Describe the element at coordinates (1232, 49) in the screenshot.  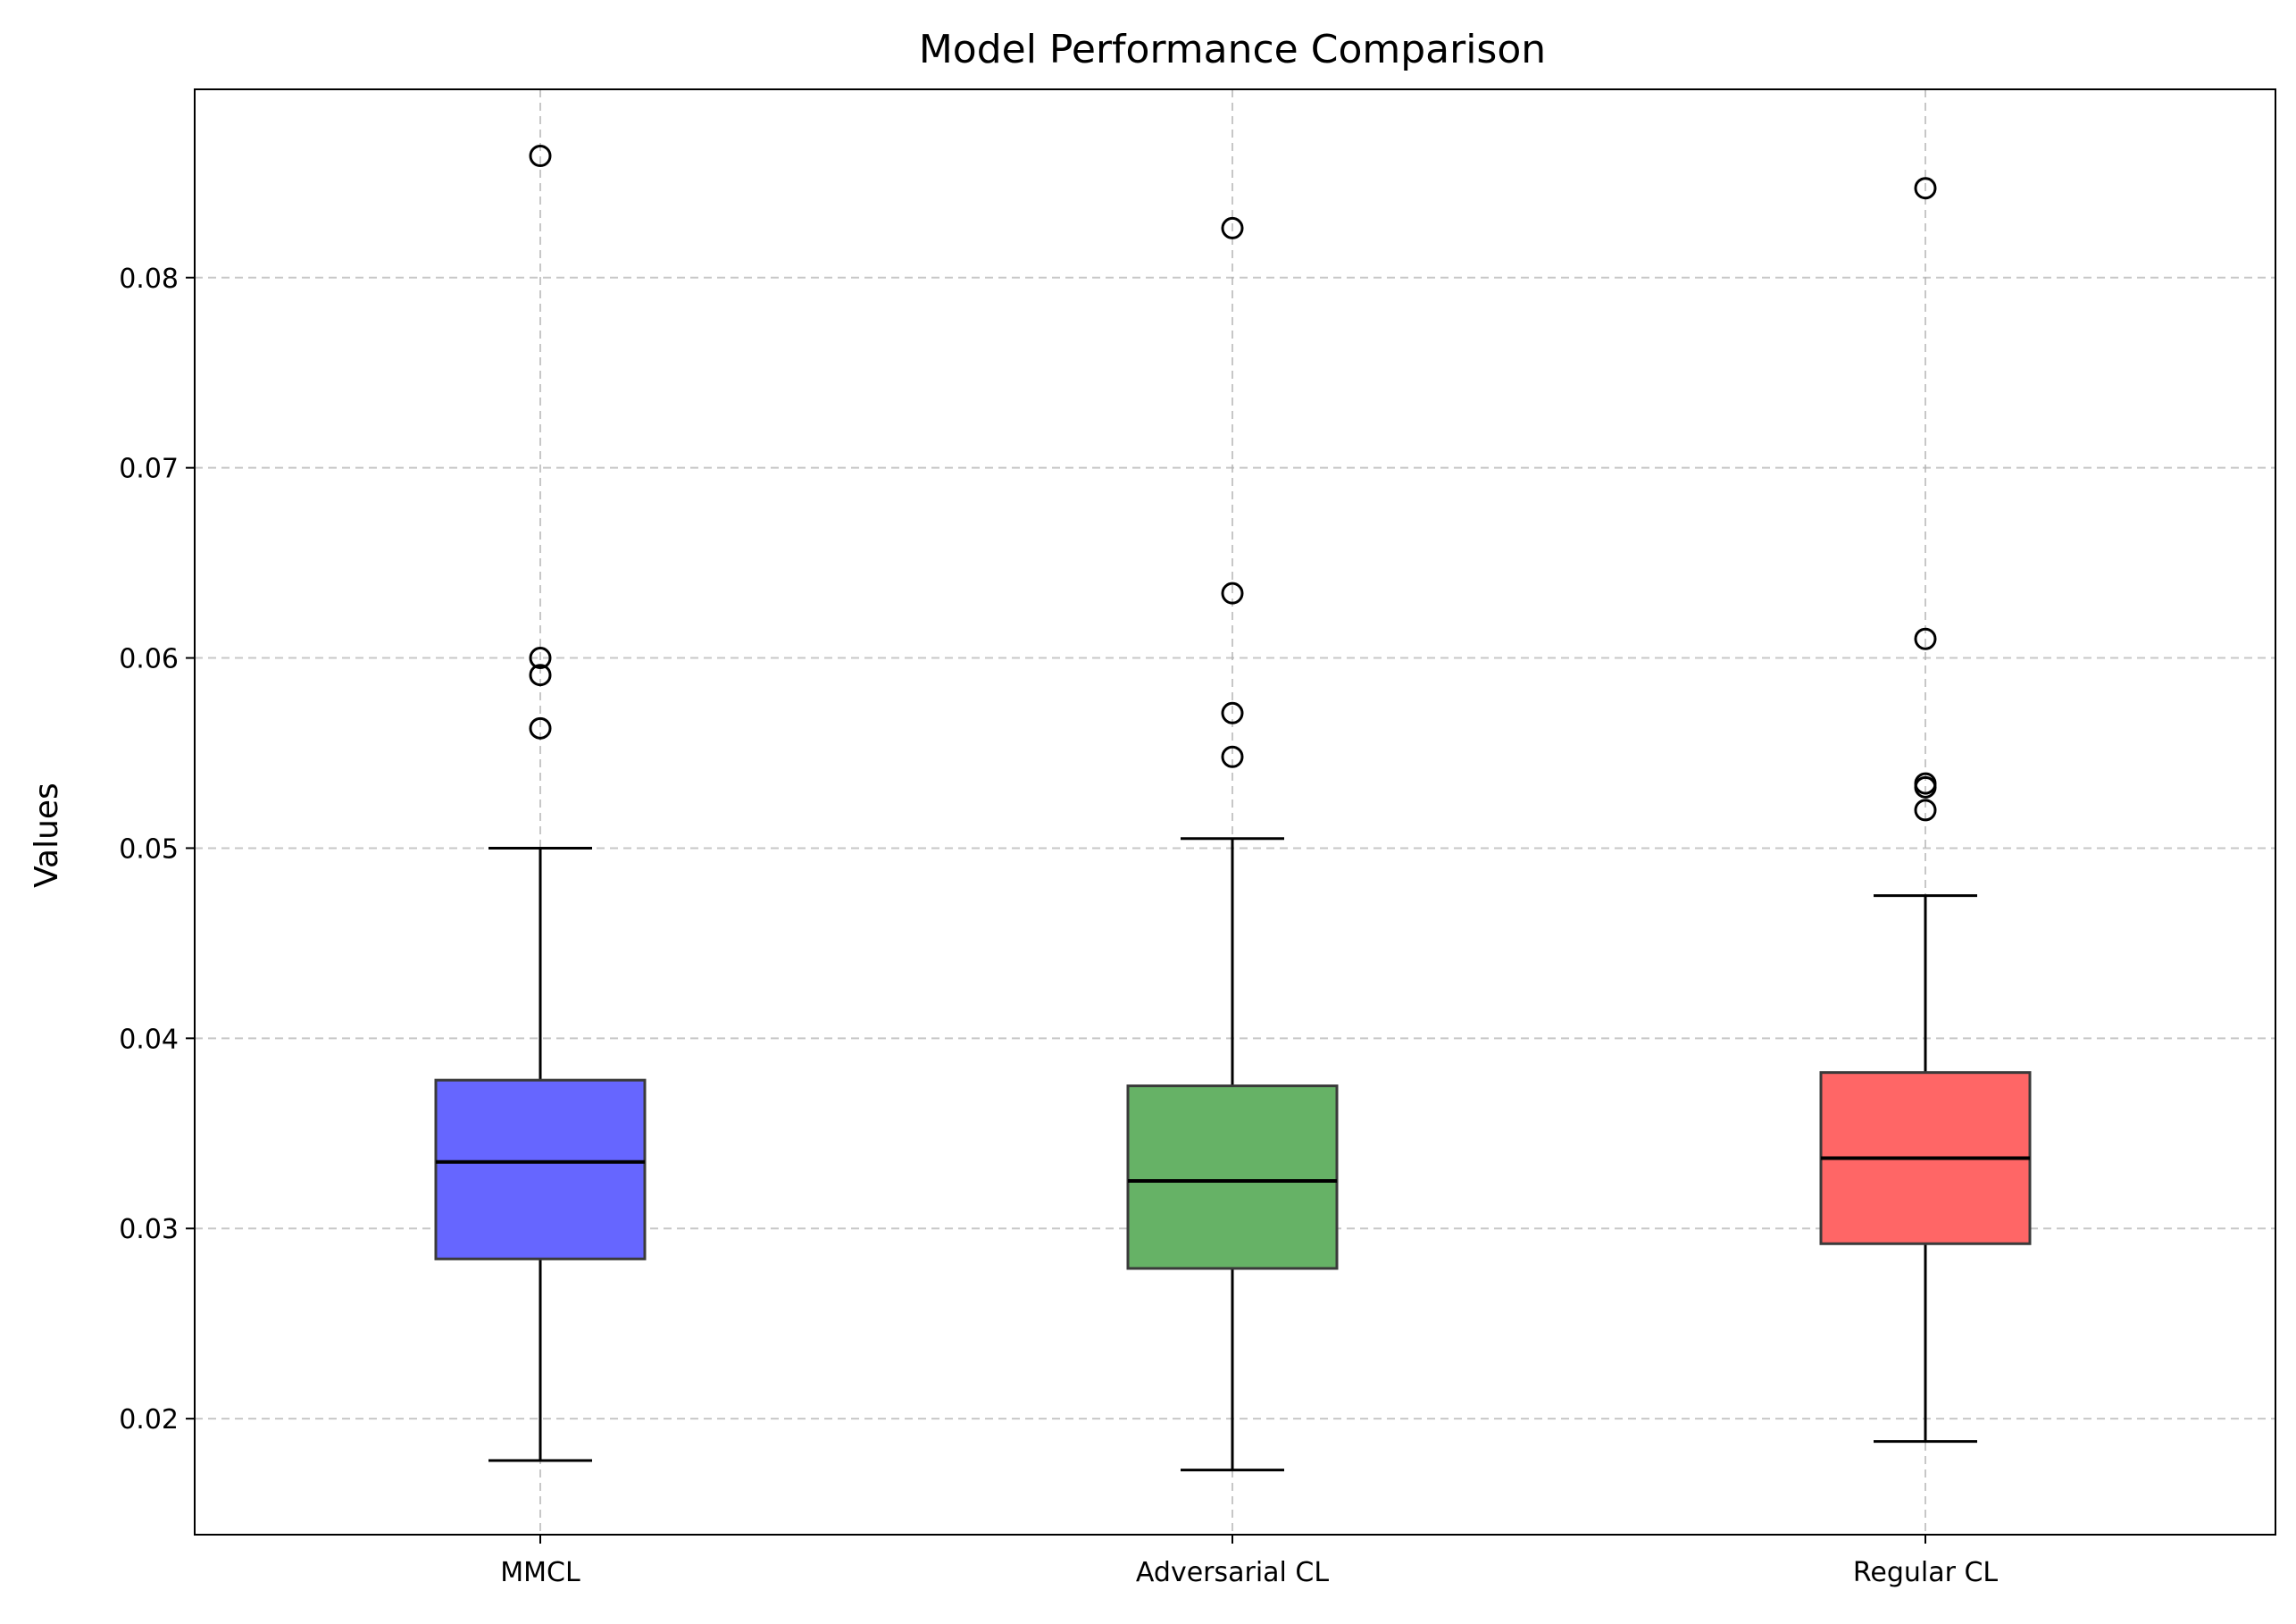
I see `chart-title: Model Performance Comparison` at that location.